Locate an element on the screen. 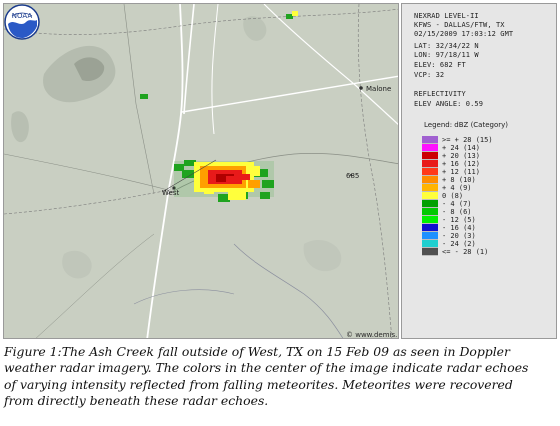 Image resolution: width=560 pixels, height=426 pixels. legend-row: + 24 (14) is located at coordinates (477, 148).